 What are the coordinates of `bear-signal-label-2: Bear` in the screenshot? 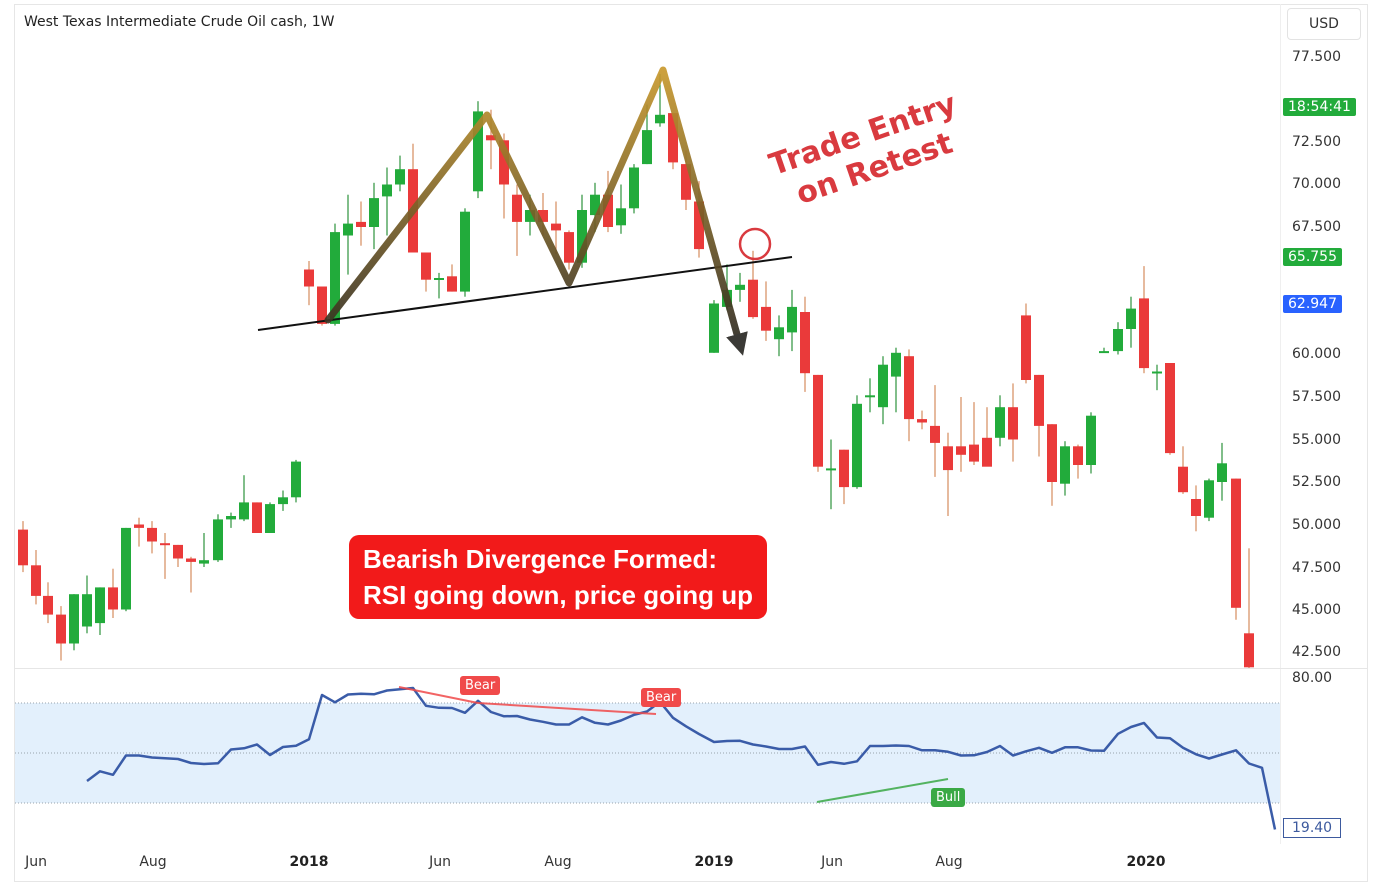 It's located at (661, 697).